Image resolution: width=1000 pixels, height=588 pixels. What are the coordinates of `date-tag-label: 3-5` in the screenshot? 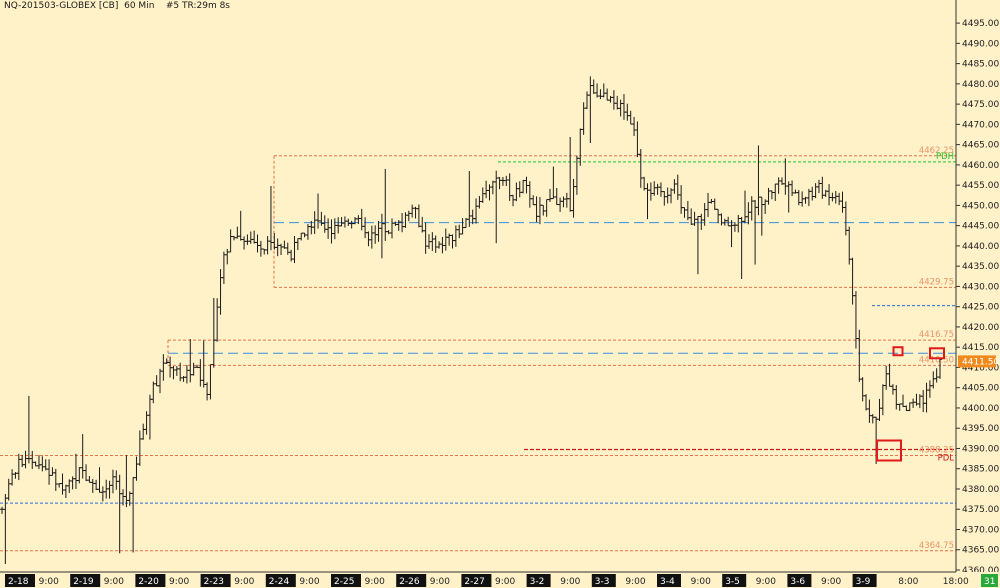 It's located at (732, 582).